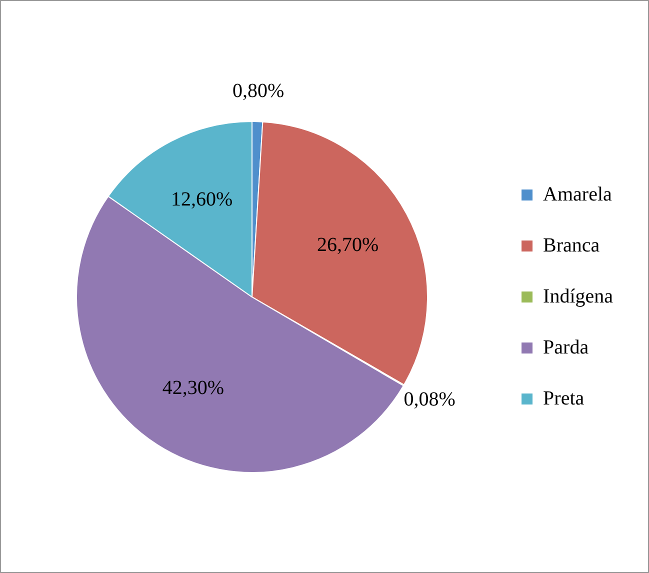 The height and width of the screenshot is (573, 649). What do you see at coordinates (563, 398) in the screenshot?
I see `legend-label: Preta` at bounding box center [563, 398].